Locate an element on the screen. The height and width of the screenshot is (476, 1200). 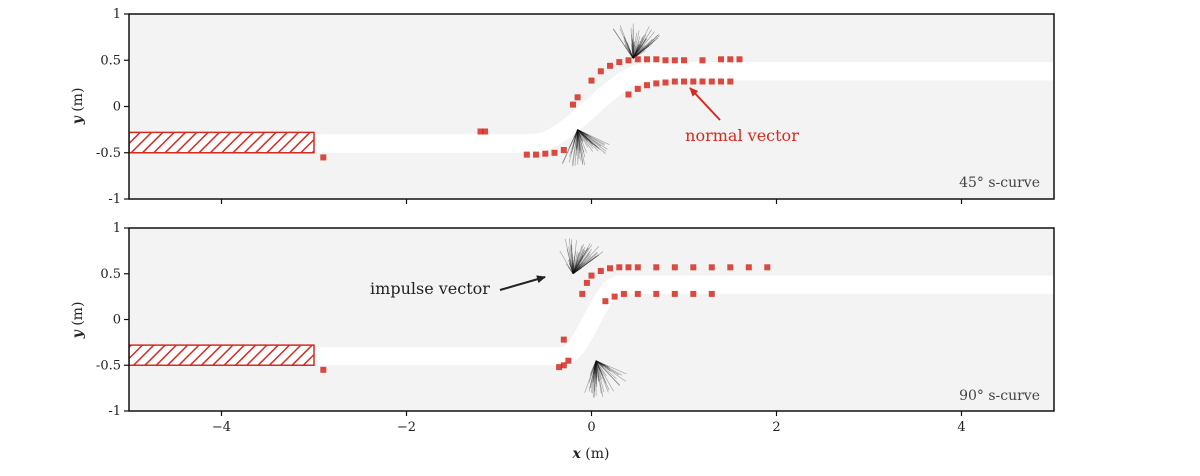
normal-vector-annotation: normal vector is located at coordinates (742, 135).